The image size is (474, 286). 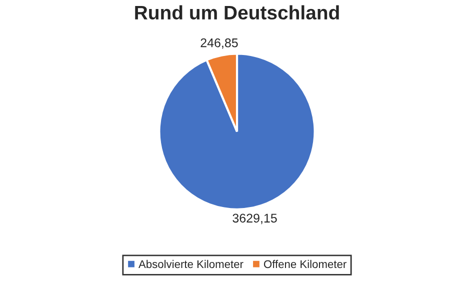 What do you see at coordinates (219, 43) in the screenshot?
I see `data-label: 246,85` at bounding box center [219, 43].